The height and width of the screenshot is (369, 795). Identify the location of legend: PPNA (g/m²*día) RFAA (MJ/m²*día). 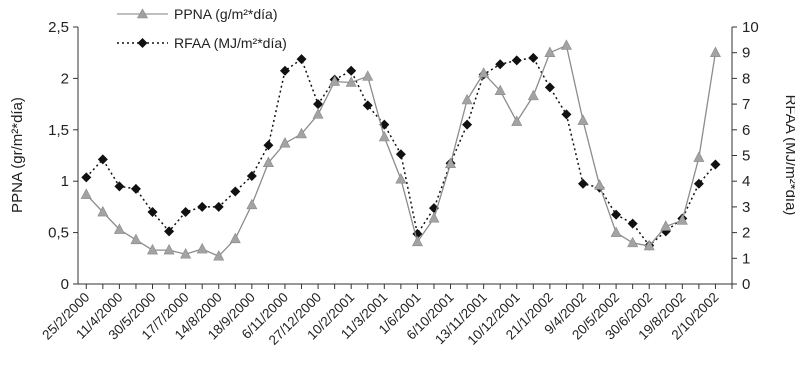
(202, 28).